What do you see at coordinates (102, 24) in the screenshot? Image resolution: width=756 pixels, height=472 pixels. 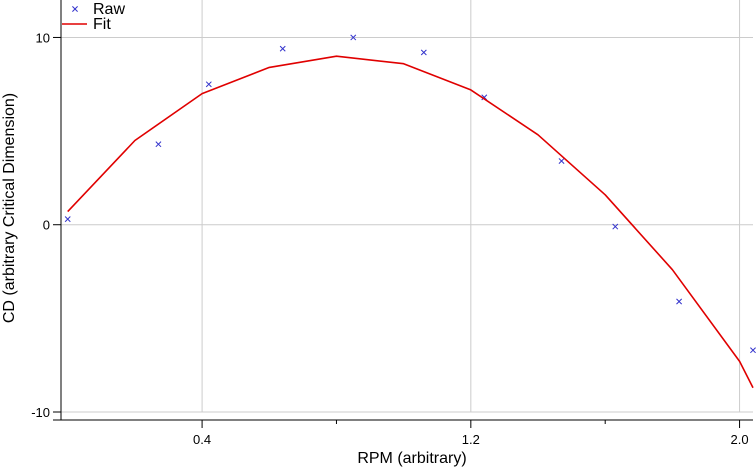 I see `legend-label: Fit` at bounding box center [102, 24].